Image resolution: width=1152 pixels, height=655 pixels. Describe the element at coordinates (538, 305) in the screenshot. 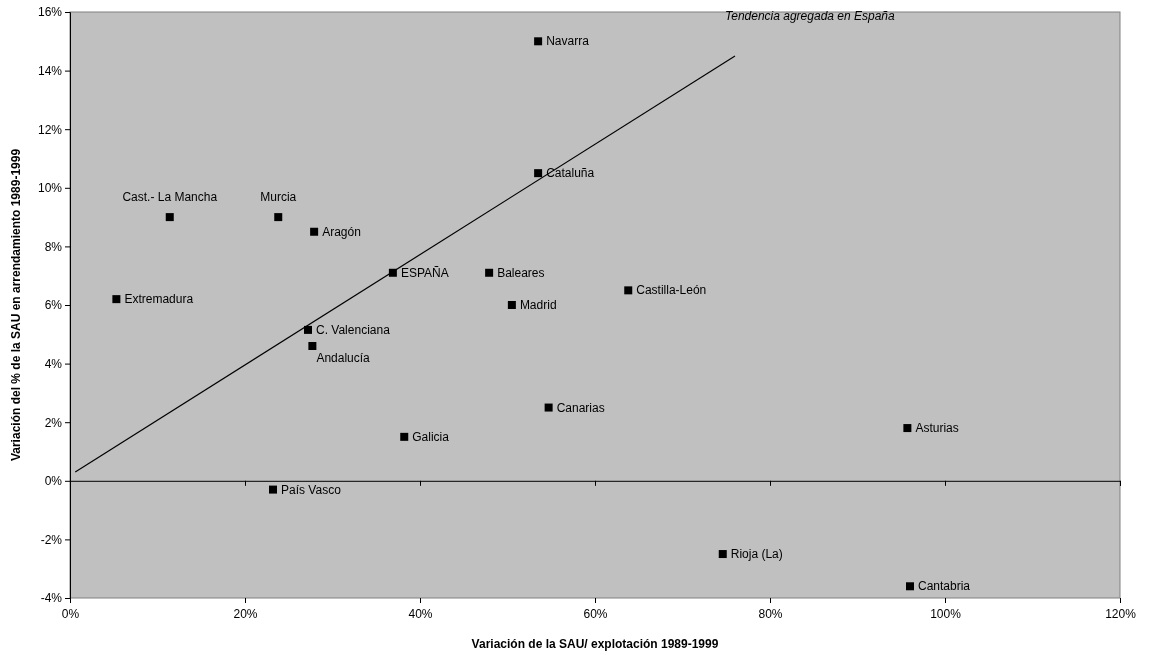

I see `annotation: Madrid` at that location.